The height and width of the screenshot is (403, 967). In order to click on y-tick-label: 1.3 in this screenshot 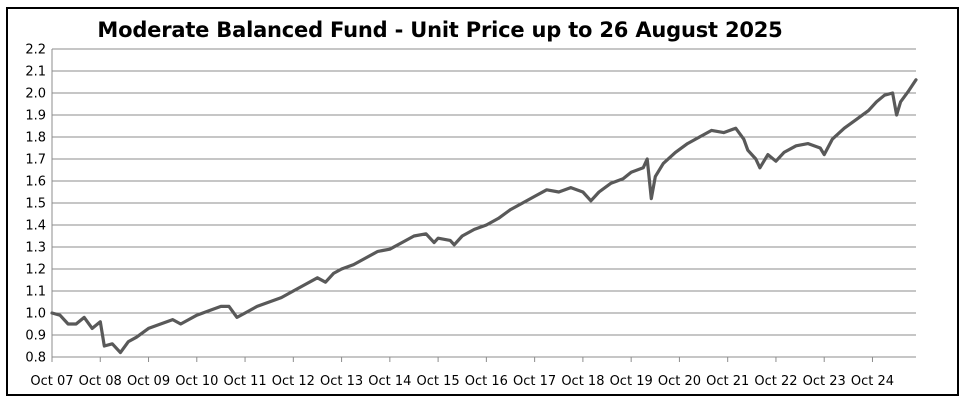, I will do `click(35, 248)`.